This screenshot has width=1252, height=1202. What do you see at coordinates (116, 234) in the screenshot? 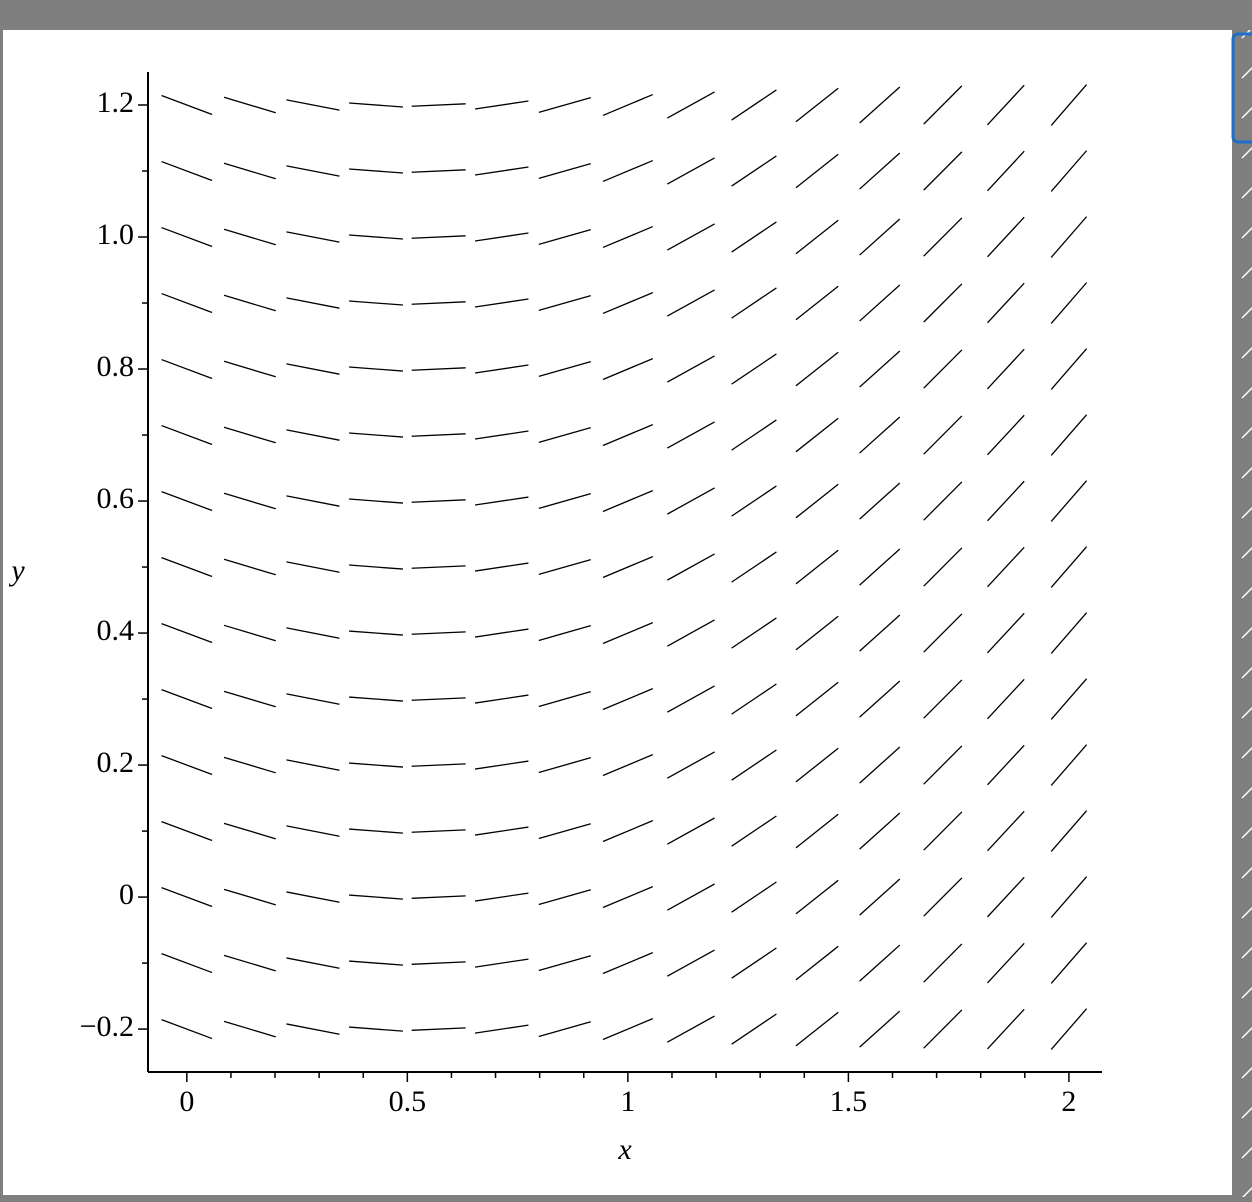
I see `y-tick-label: 1.0` at bounding box center [116, 234].